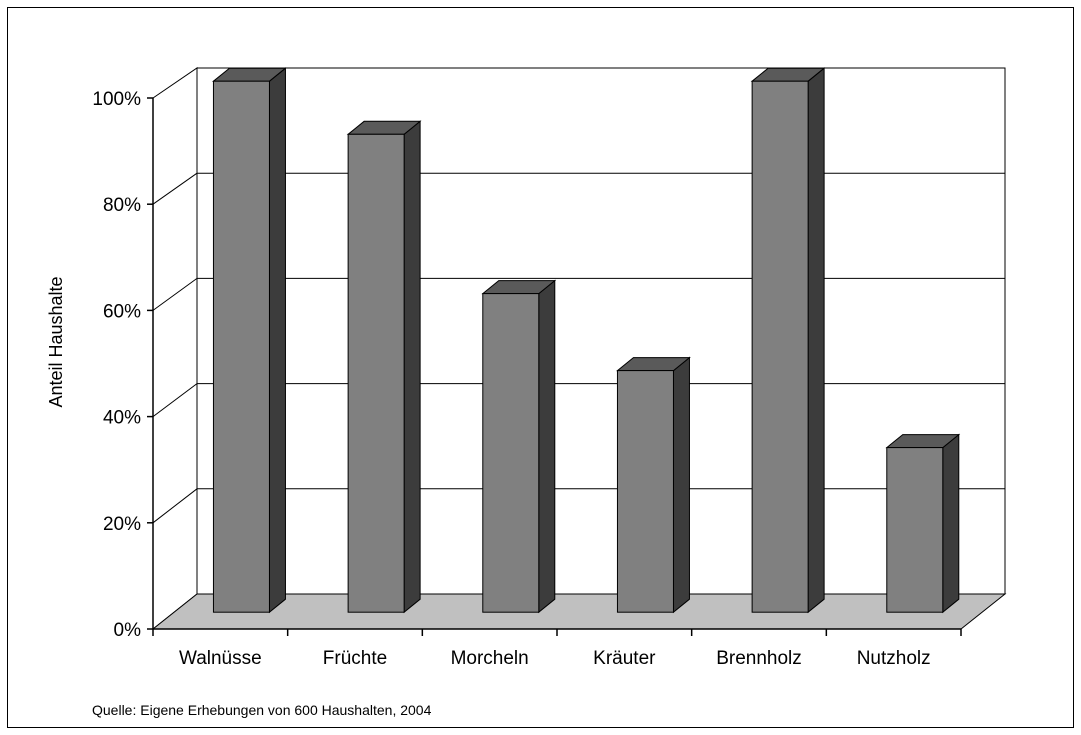  What do you see at coordinates (122, 418) in the screenshot?
I see `y-tick-label: 40%` at bounding box center [122, 418].